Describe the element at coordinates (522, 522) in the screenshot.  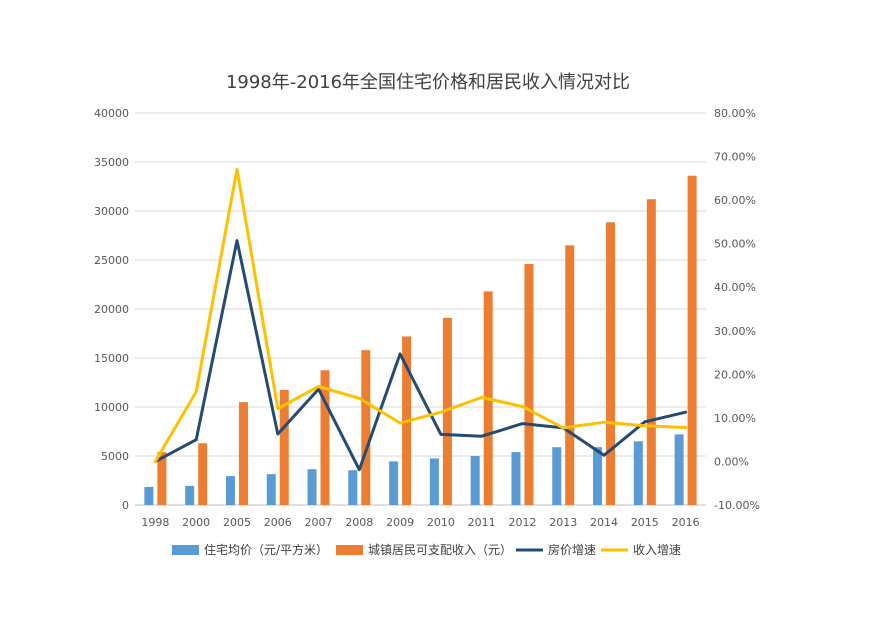
I see `x-tick-label: 2012` at that location.